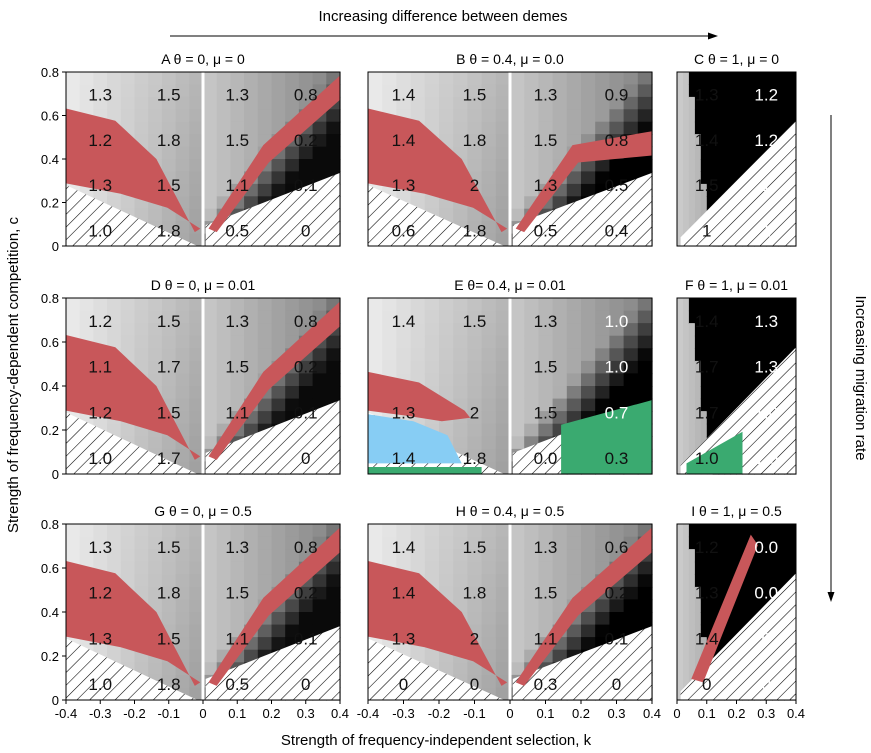 The height and width of the screenshot is (753, 871). I want to click on data-label: 0.0, so click(766, 547).